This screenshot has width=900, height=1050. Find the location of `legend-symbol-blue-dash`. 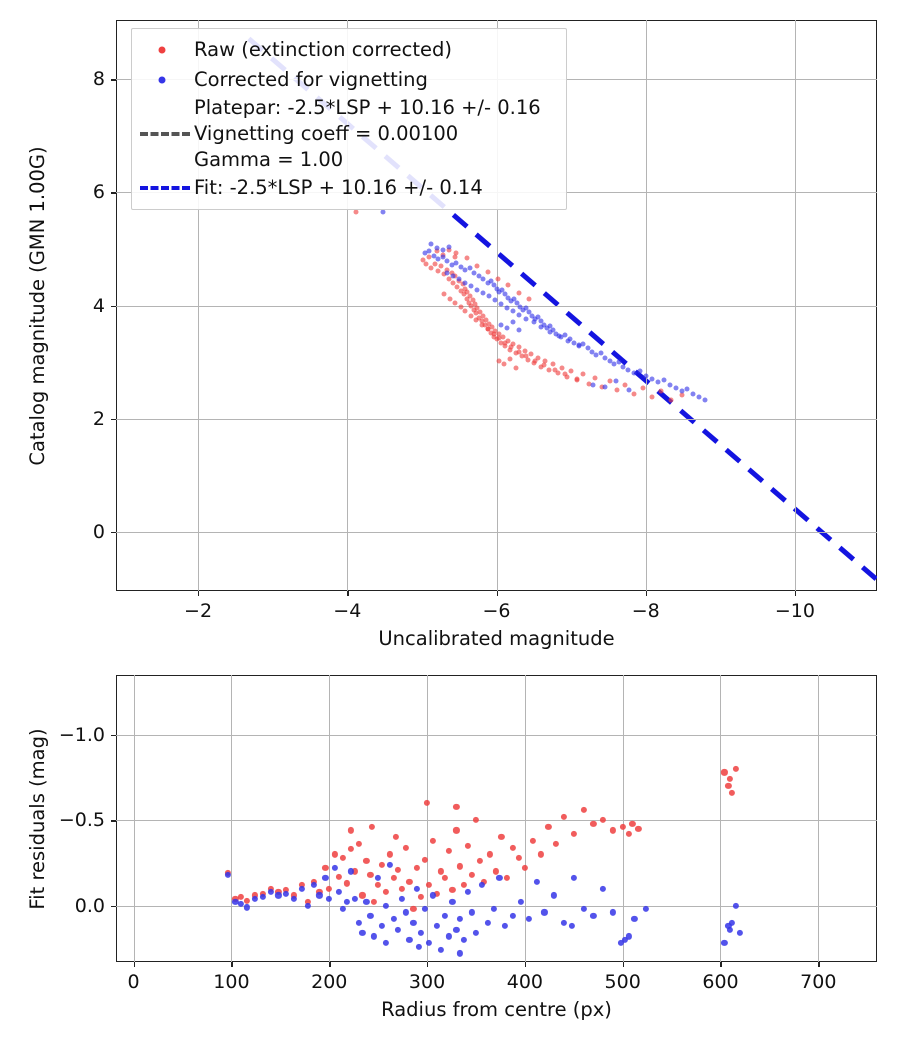

legend-symbol-blue-dash is located at coordinates (165, 188).